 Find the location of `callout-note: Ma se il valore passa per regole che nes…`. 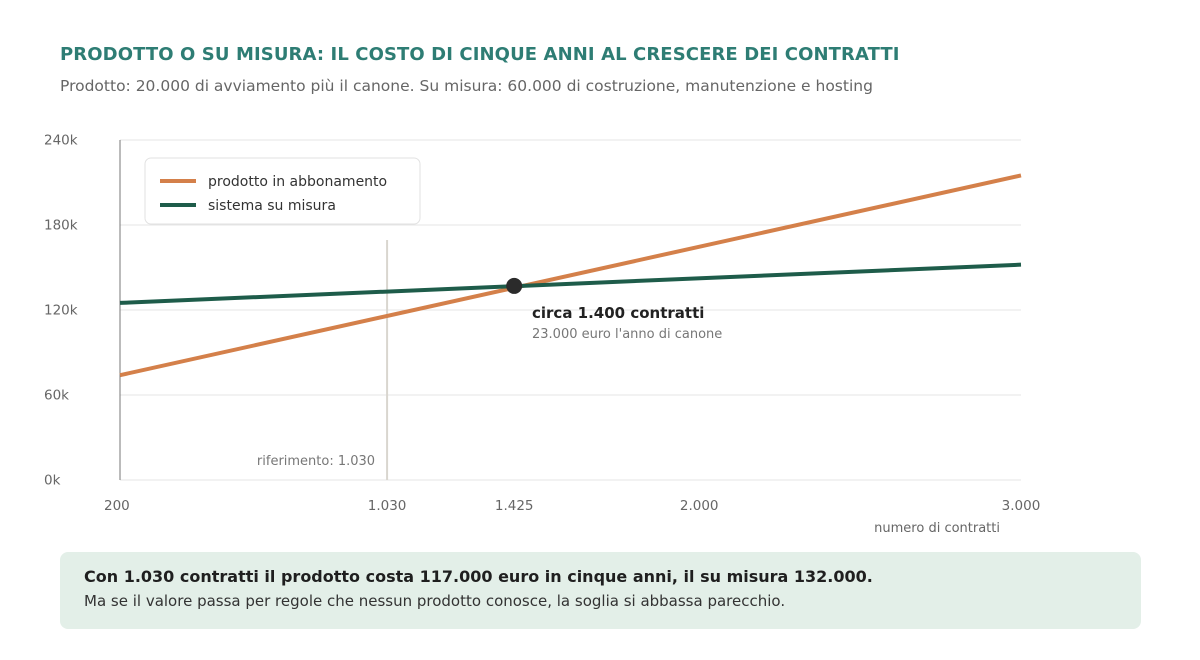

callout-note: Ma se il valore passa per regole che nes… is located at coordinates (435, 601).